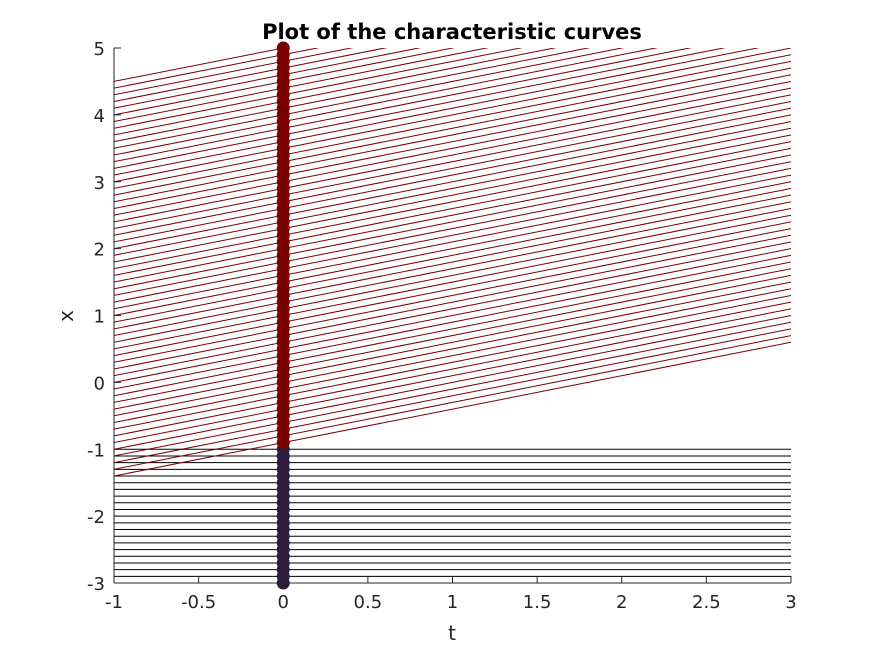 Image resolution: width=874 pixels, height=655 pixels. Describe the element at coordinates (99, 49) in the screenshot. I see `y-tick-label: 5` at that location.